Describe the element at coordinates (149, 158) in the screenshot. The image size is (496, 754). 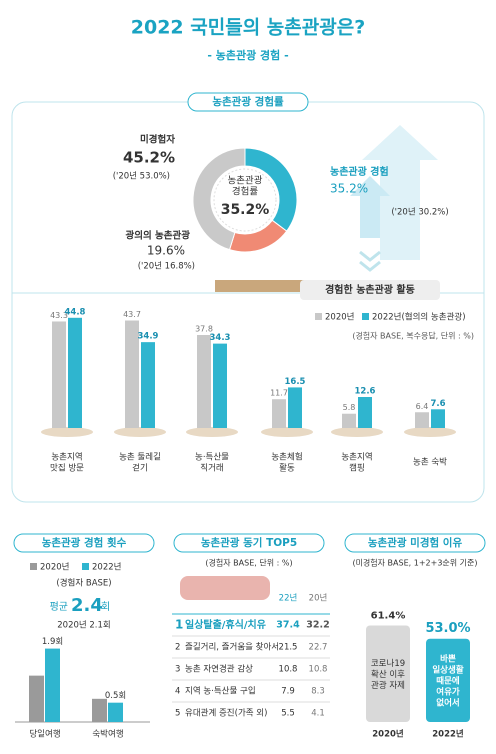
I see `segment-value: 45.2%` at that location.